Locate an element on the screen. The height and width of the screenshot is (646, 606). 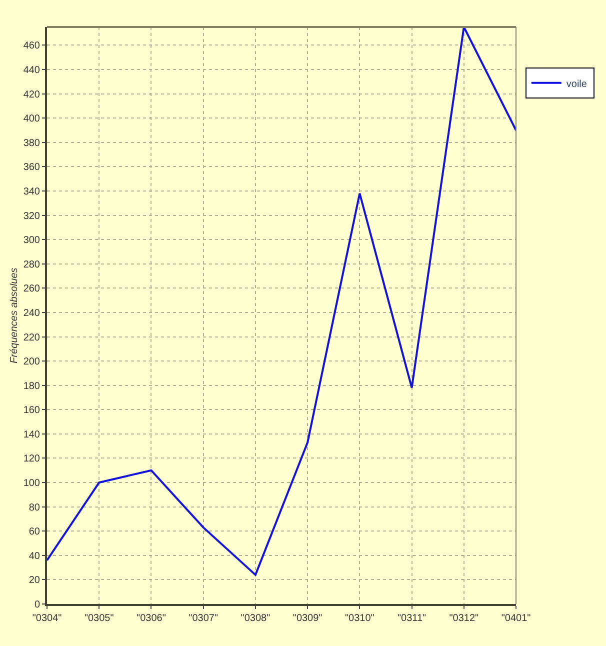
x-tick-label: "0401" is located at coordinates (516, 618).